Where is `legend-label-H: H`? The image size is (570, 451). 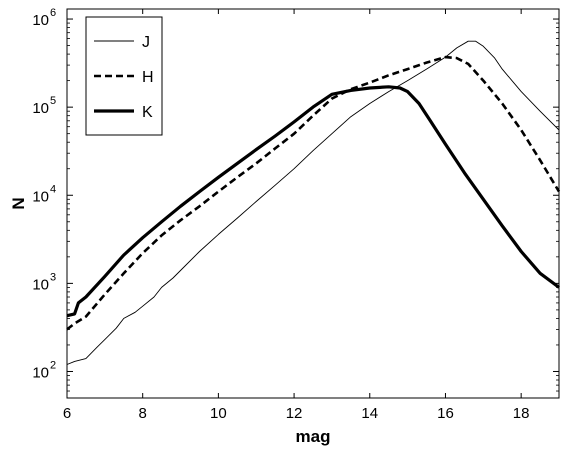 legend-label-H: H is located at coordinates (148, 77).